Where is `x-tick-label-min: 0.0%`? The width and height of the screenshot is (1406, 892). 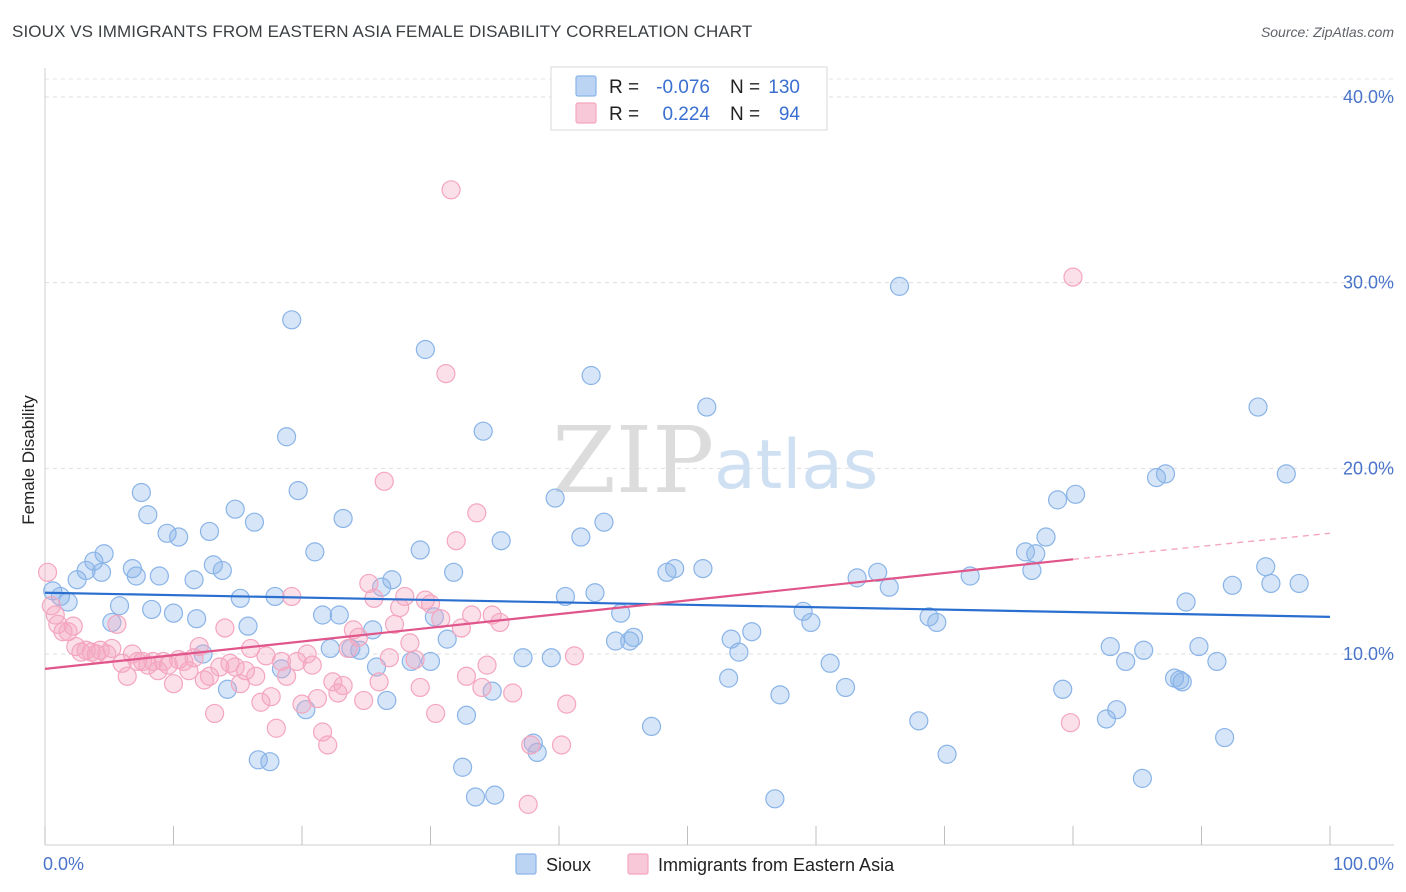 x-tick-label-min: 0.0% is located at coordinates (63, 864).